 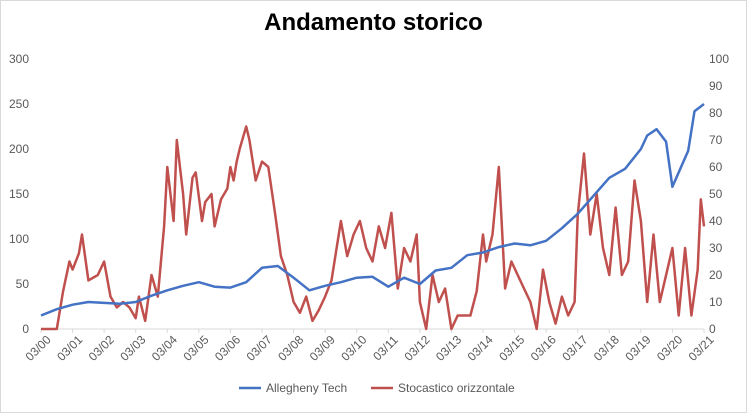 What do you see at coordinates (164, 347) in the screenshot?
I see `x-tick-label: 03/04` at bounding box center [164, 347].